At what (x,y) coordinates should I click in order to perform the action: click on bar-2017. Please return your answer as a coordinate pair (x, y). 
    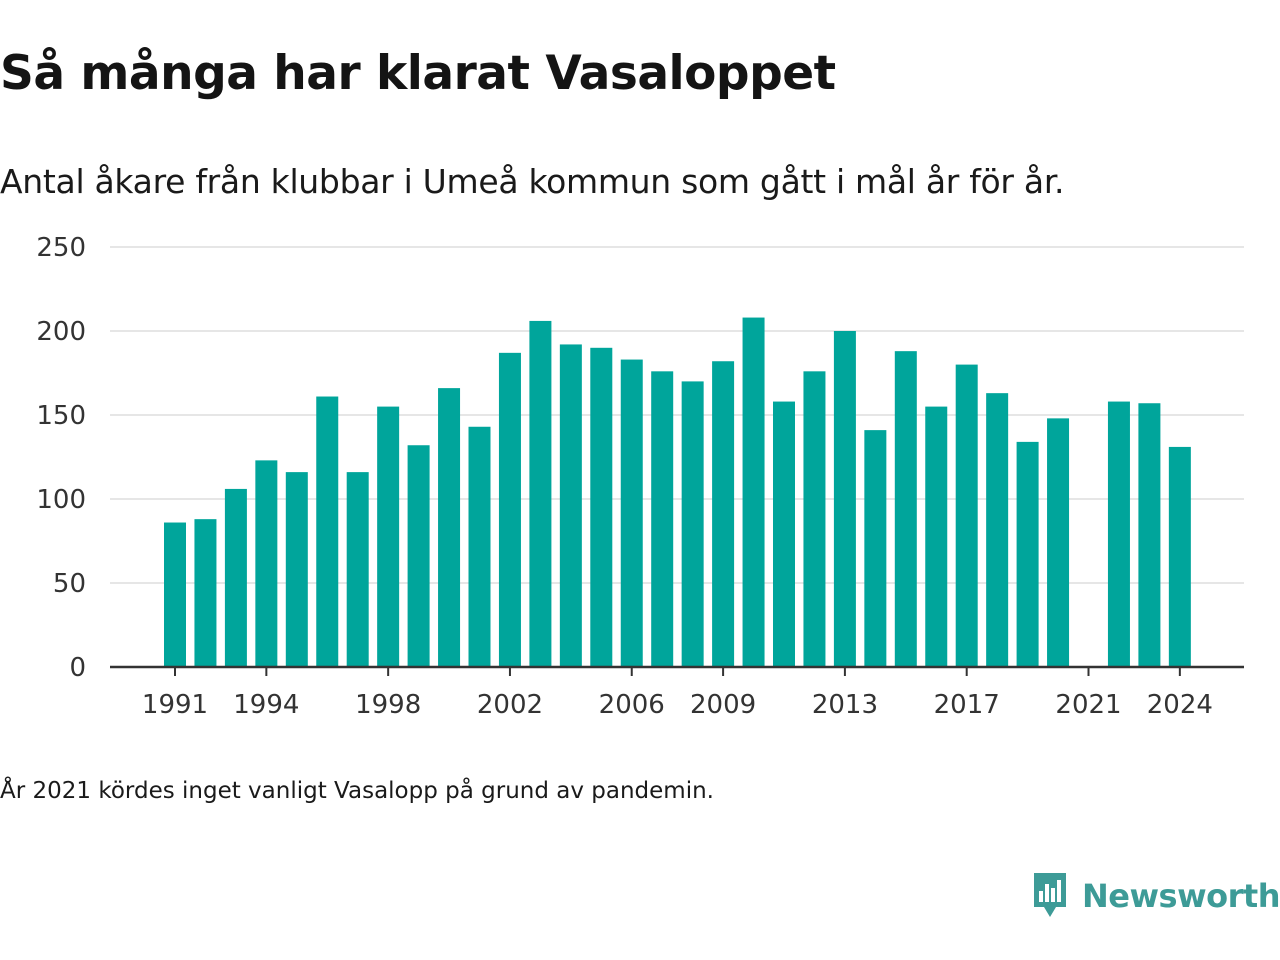
    Looking at the image, I should click on (966, 515).